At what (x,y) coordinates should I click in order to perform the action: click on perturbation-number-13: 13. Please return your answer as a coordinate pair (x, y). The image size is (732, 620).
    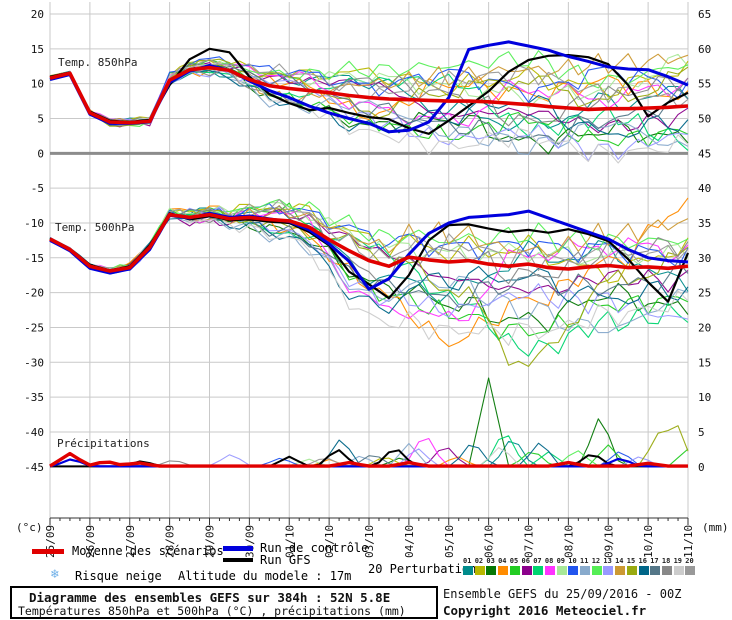
    Looking at the image, I should click on (607, 561).